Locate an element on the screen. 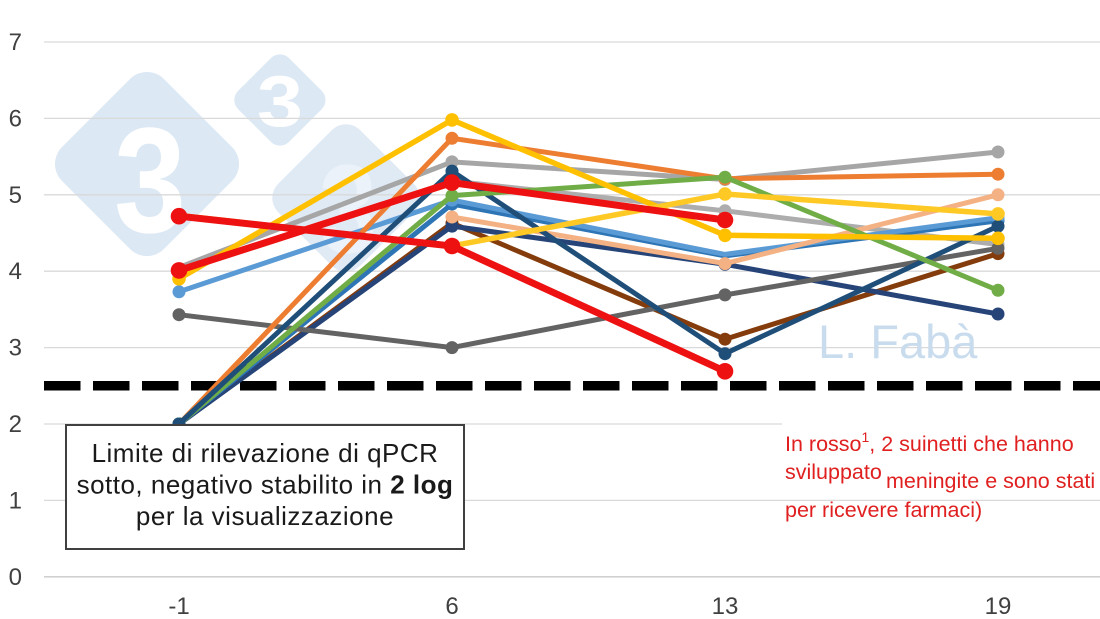 This screenshot has height=619, width=1100. svg-text: 1 is located at coordinates (15, 500).